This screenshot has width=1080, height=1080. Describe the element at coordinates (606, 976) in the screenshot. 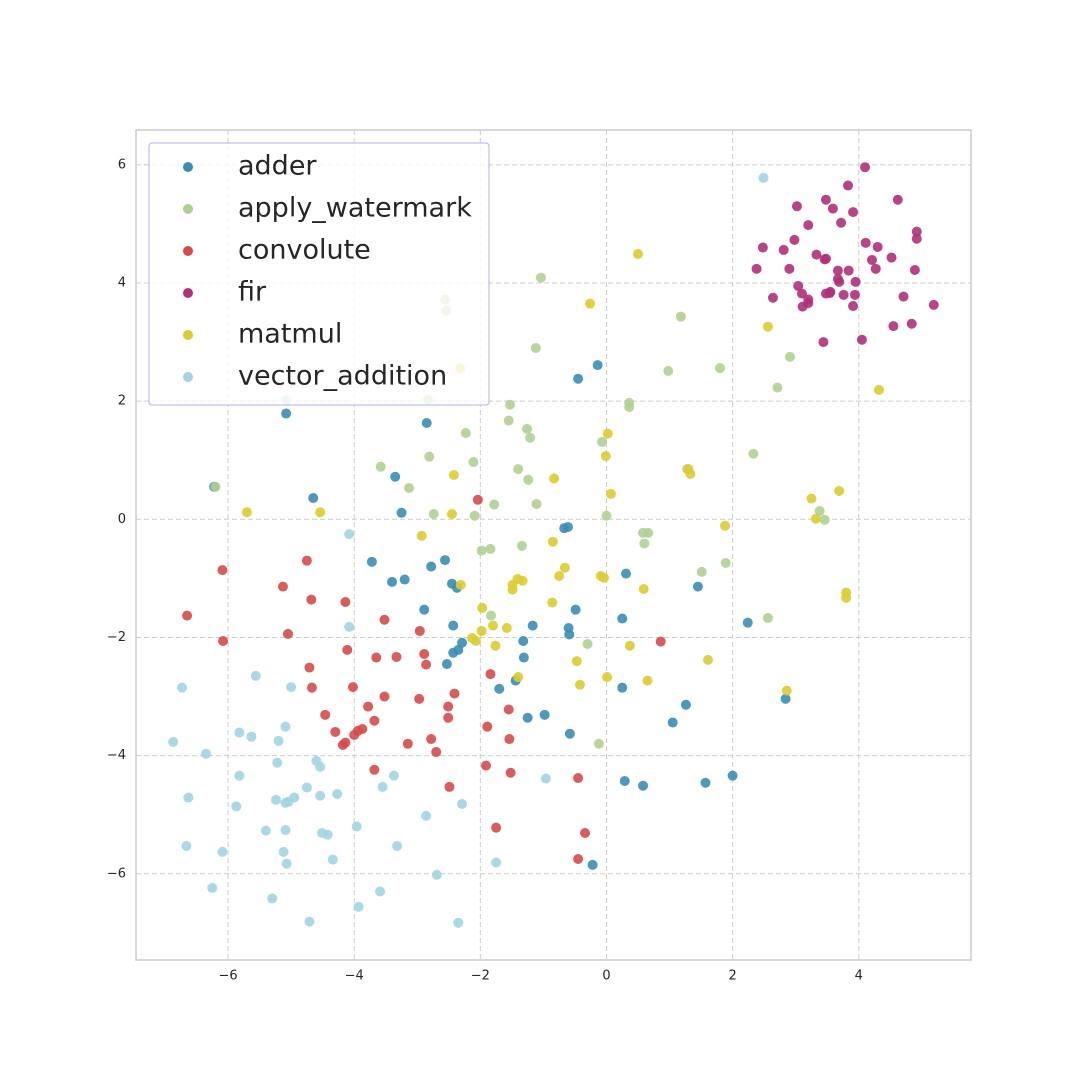

I see `x-tick-label: 0` at that location.